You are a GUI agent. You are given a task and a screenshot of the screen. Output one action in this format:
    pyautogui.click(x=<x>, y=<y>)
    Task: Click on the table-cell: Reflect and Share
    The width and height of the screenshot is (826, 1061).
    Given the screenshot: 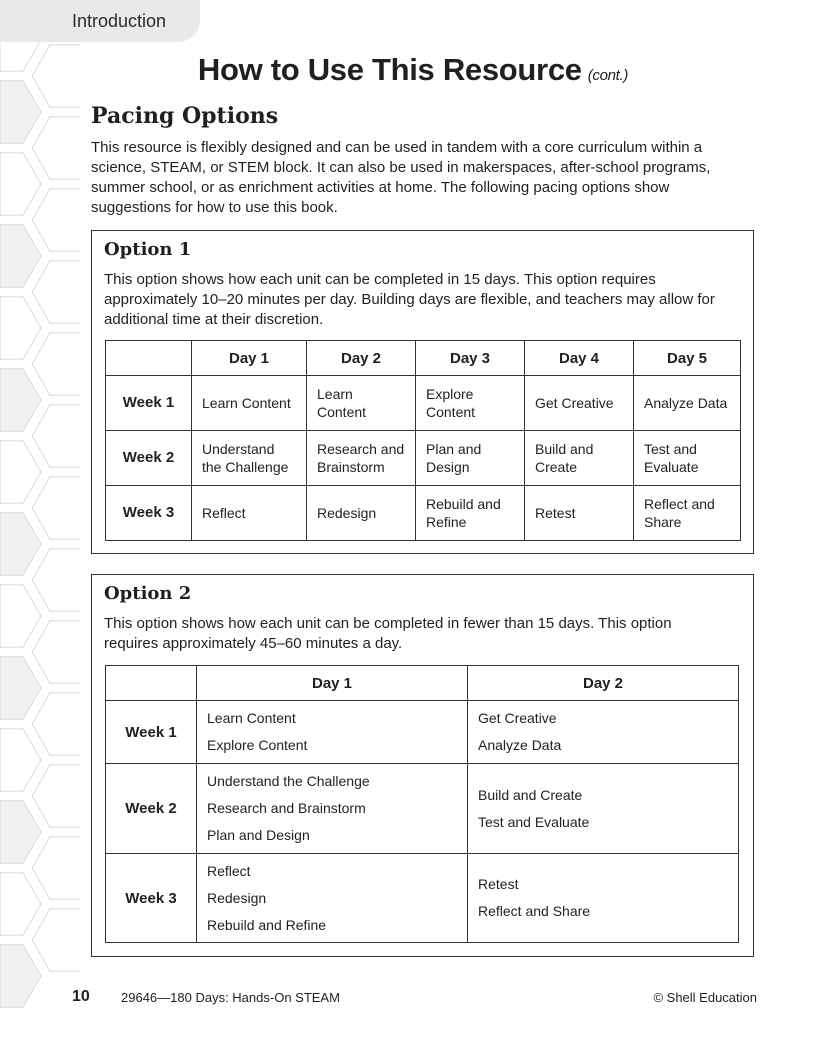 What is the action you would take?
    pyautogui.click(x=687, y=513)
    